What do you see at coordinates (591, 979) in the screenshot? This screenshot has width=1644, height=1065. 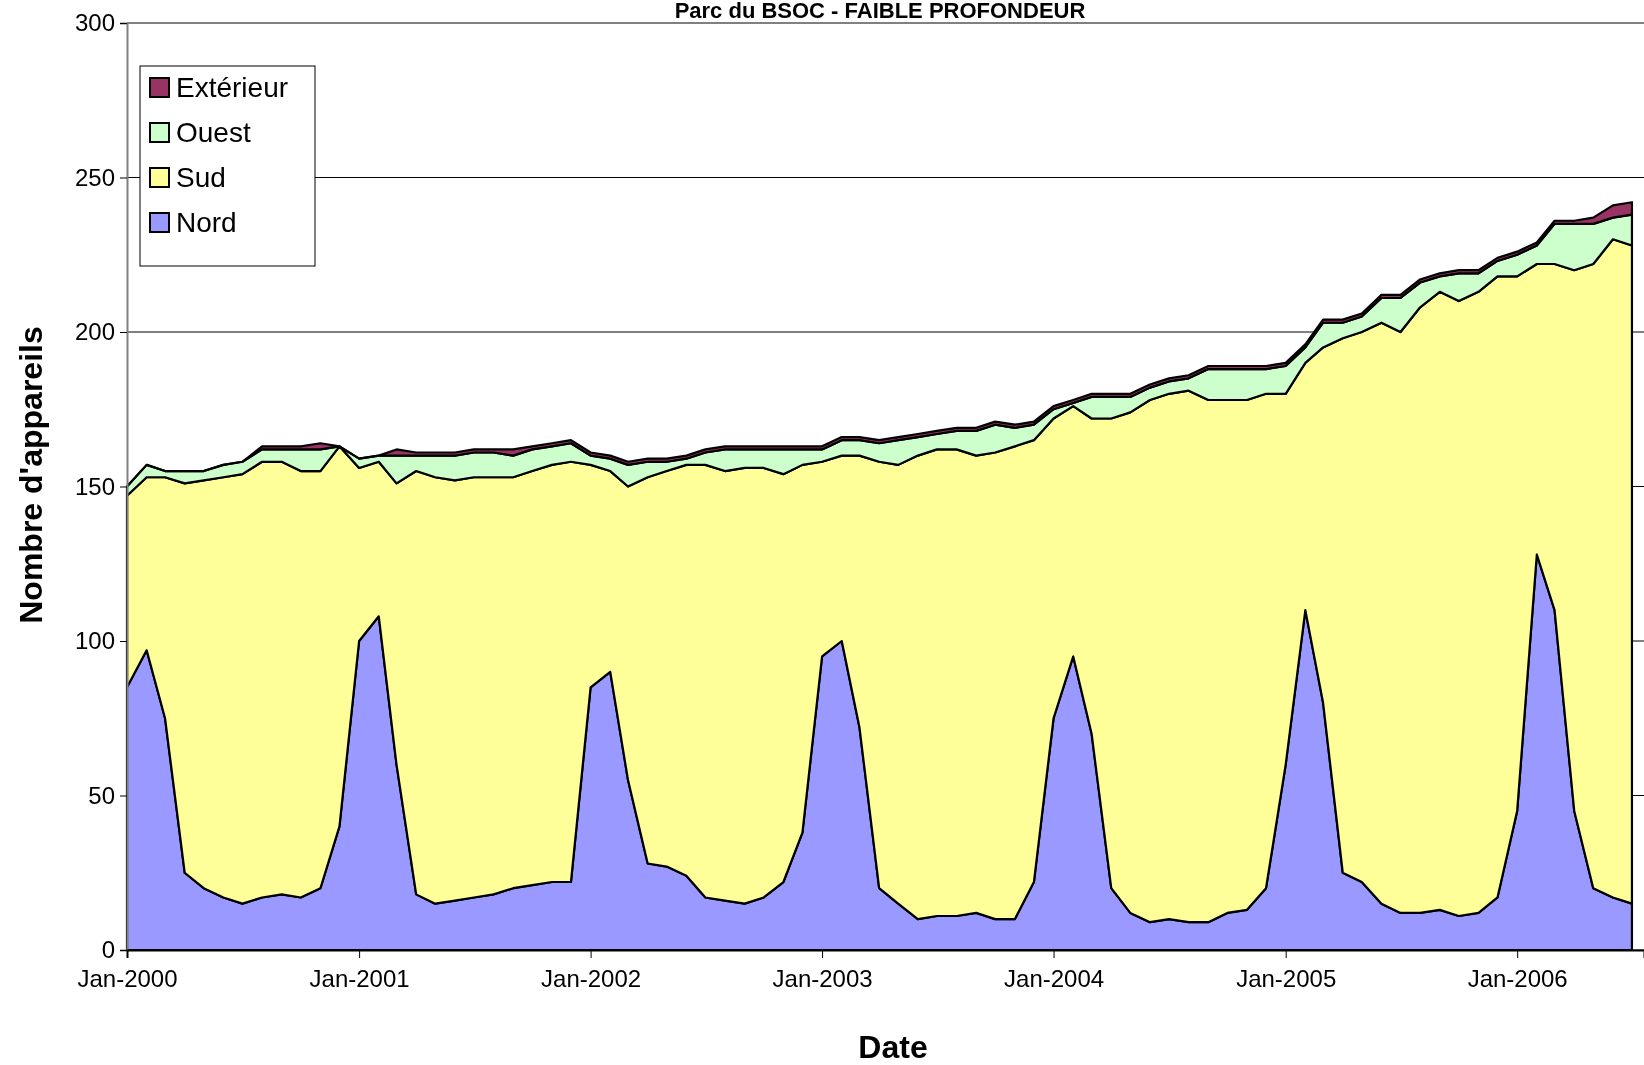 I see `x-tick-label: Jan-2002` at bounding box center [591, 979].